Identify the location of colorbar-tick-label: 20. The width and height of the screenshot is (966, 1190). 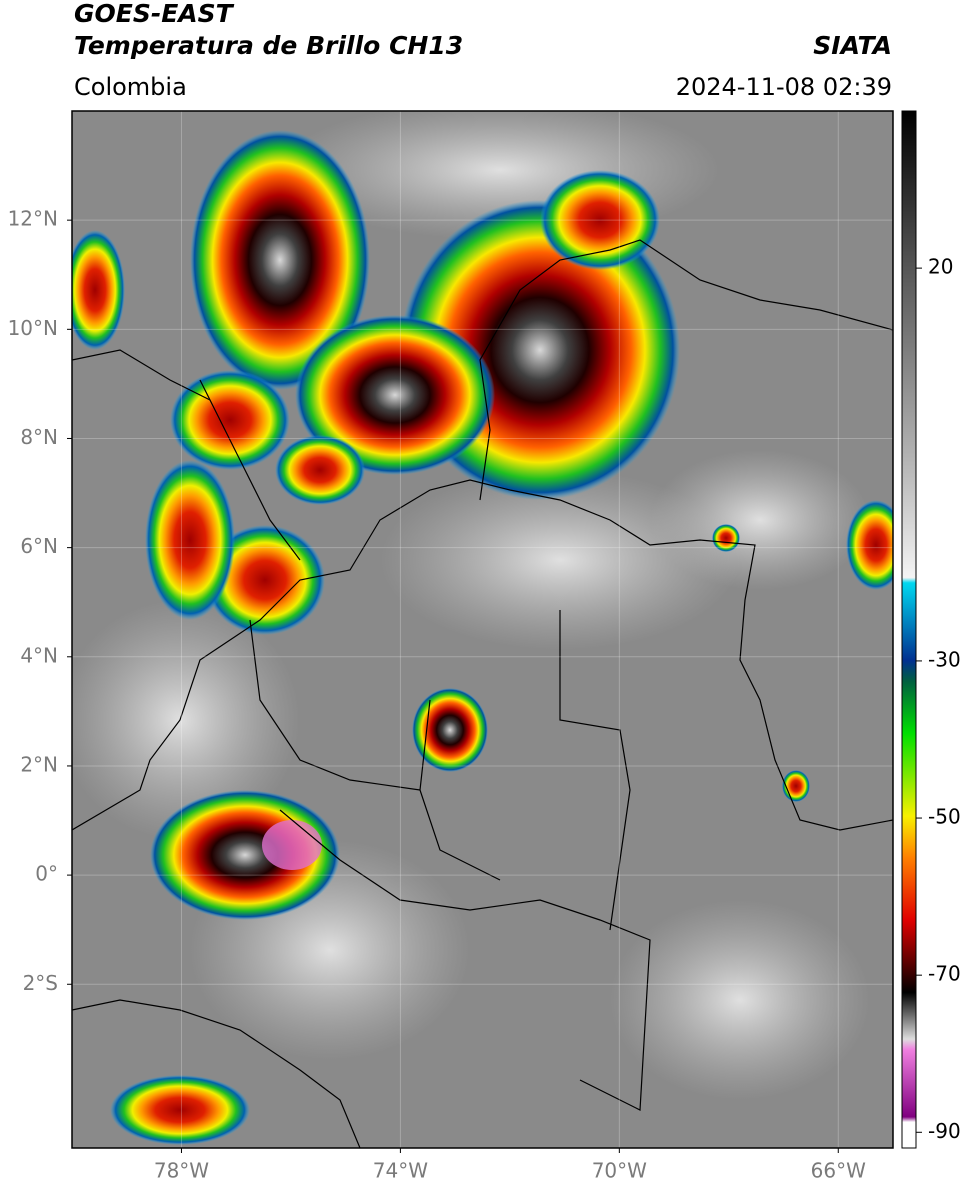
(940, 267).